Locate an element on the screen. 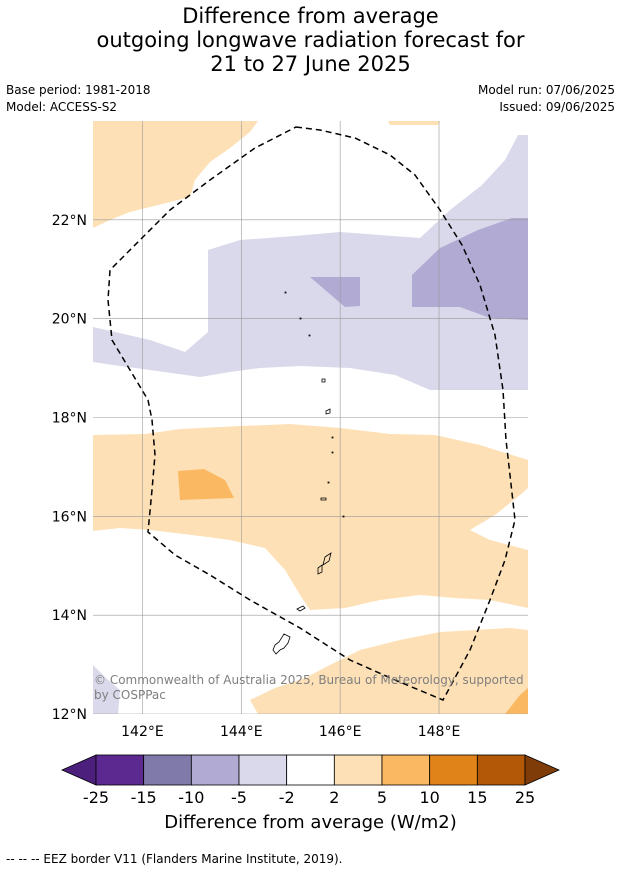  title-line-2: outgoing longwave radiation forecast for is located at coordinates (310, 40).